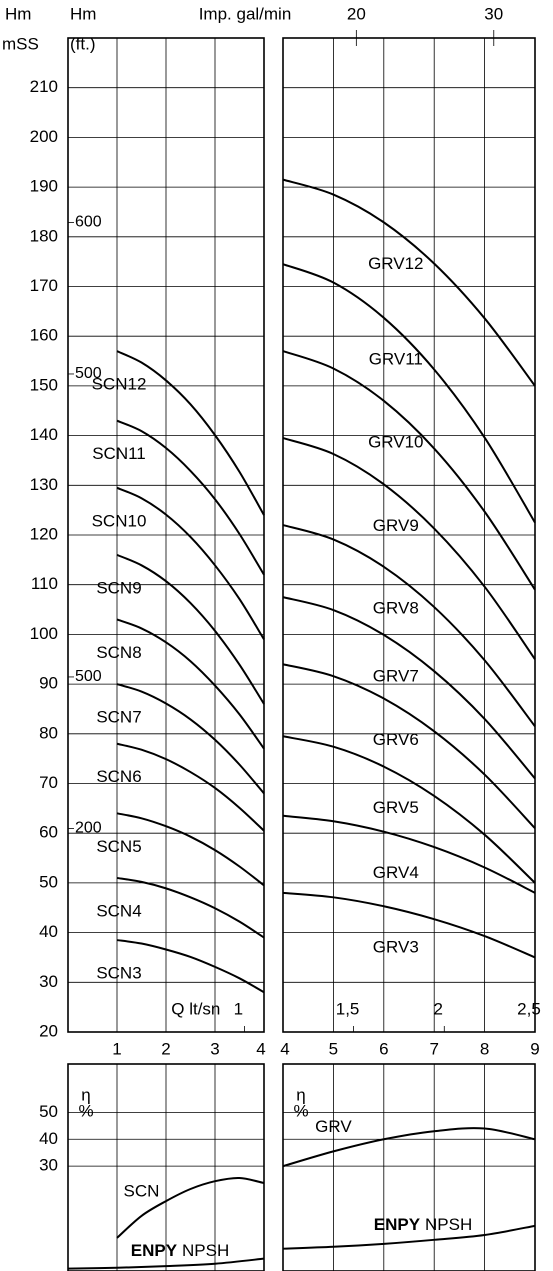  I want to click on flow-axis-label: Q lt/sn, so click(195, 1008).